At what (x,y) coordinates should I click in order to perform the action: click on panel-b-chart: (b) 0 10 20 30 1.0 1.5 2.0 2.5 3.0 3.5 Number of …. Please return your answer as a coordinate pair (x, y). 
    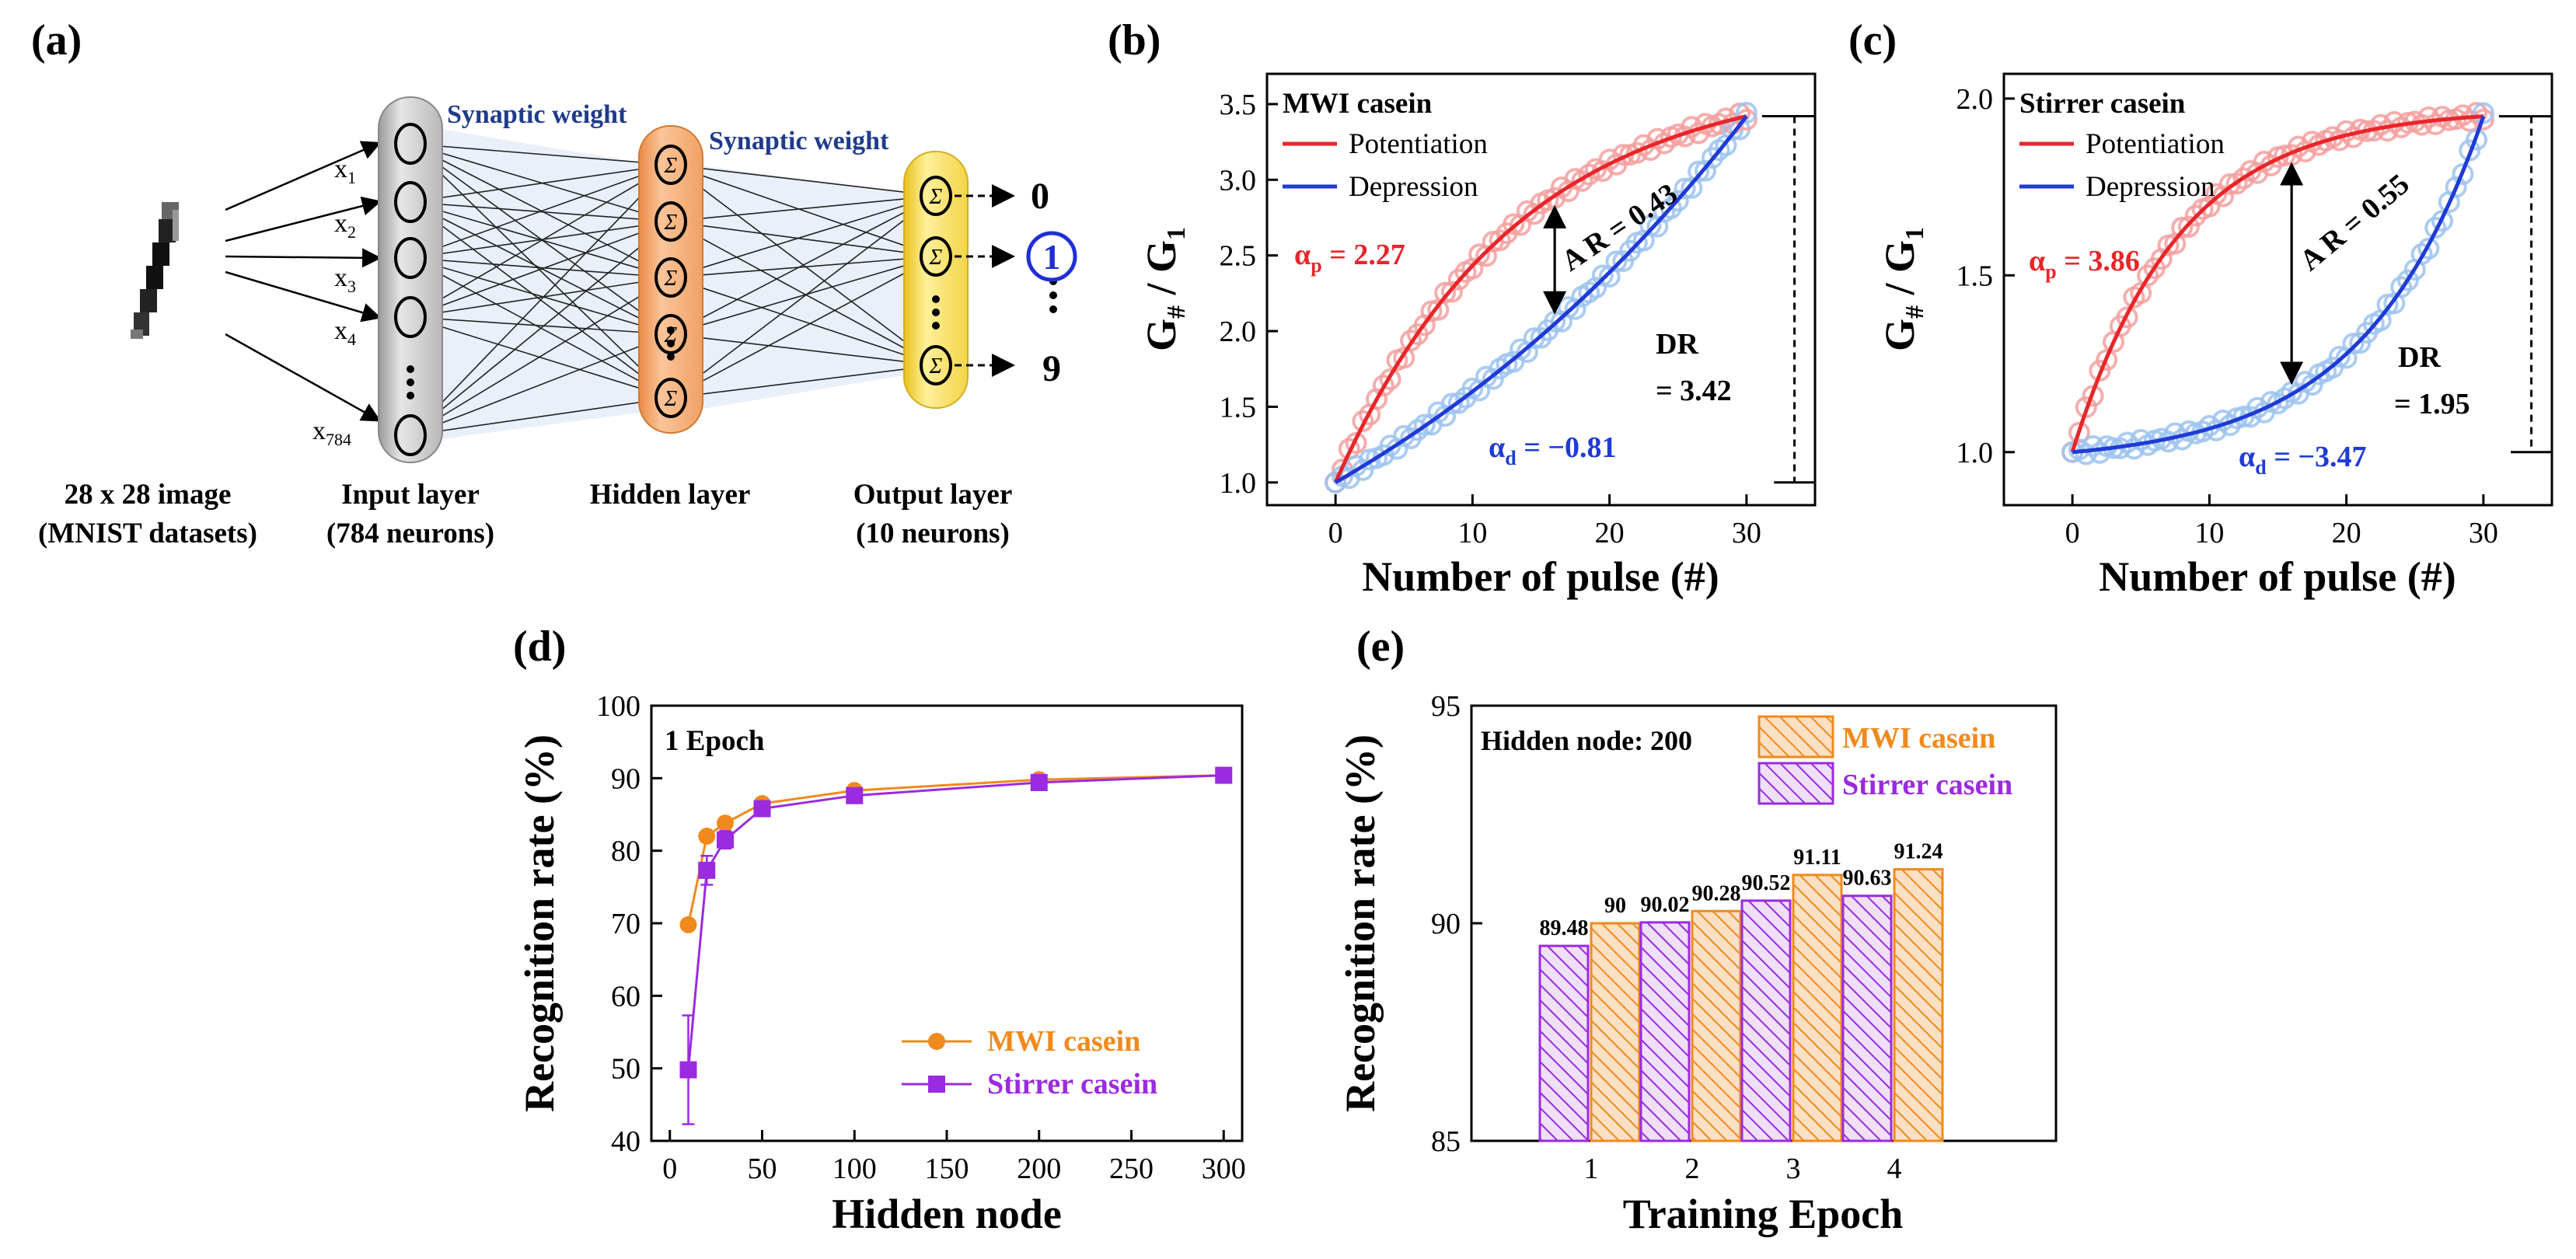
    Looking at the image, I should click on (1463, 308).